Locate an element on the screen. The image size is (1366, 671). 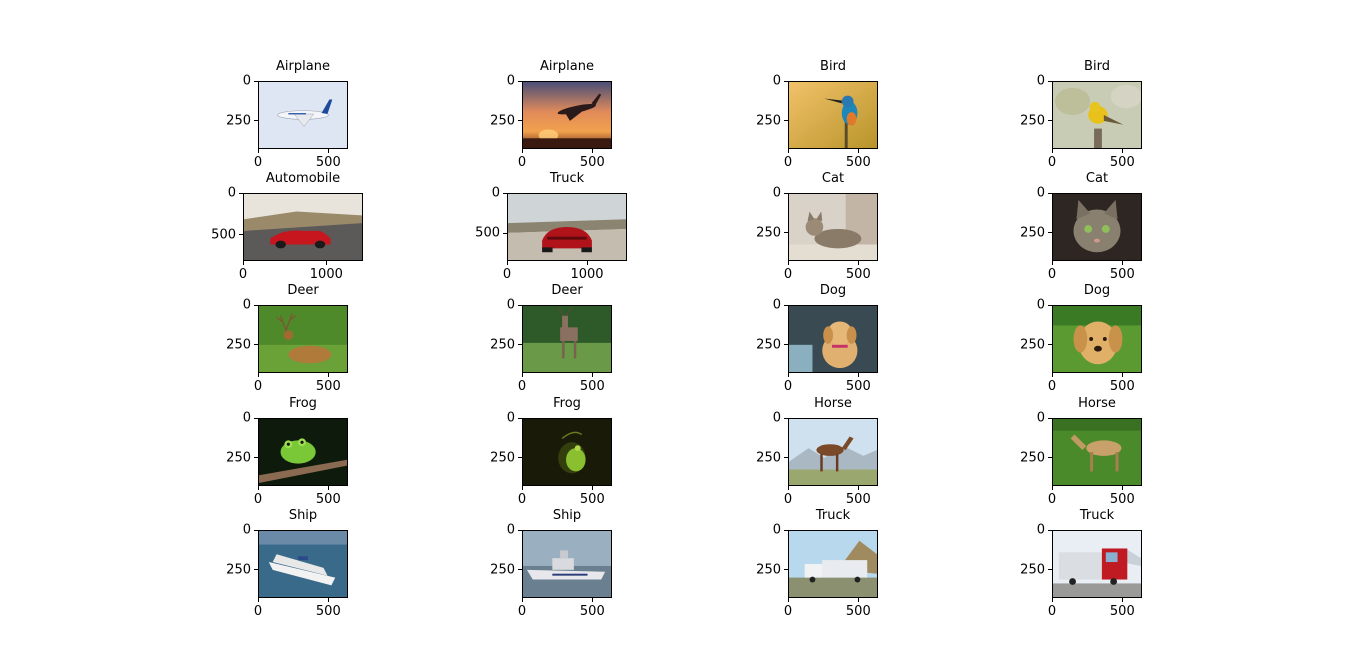
subplot-title: Frog is located at coordinates (303, 403).